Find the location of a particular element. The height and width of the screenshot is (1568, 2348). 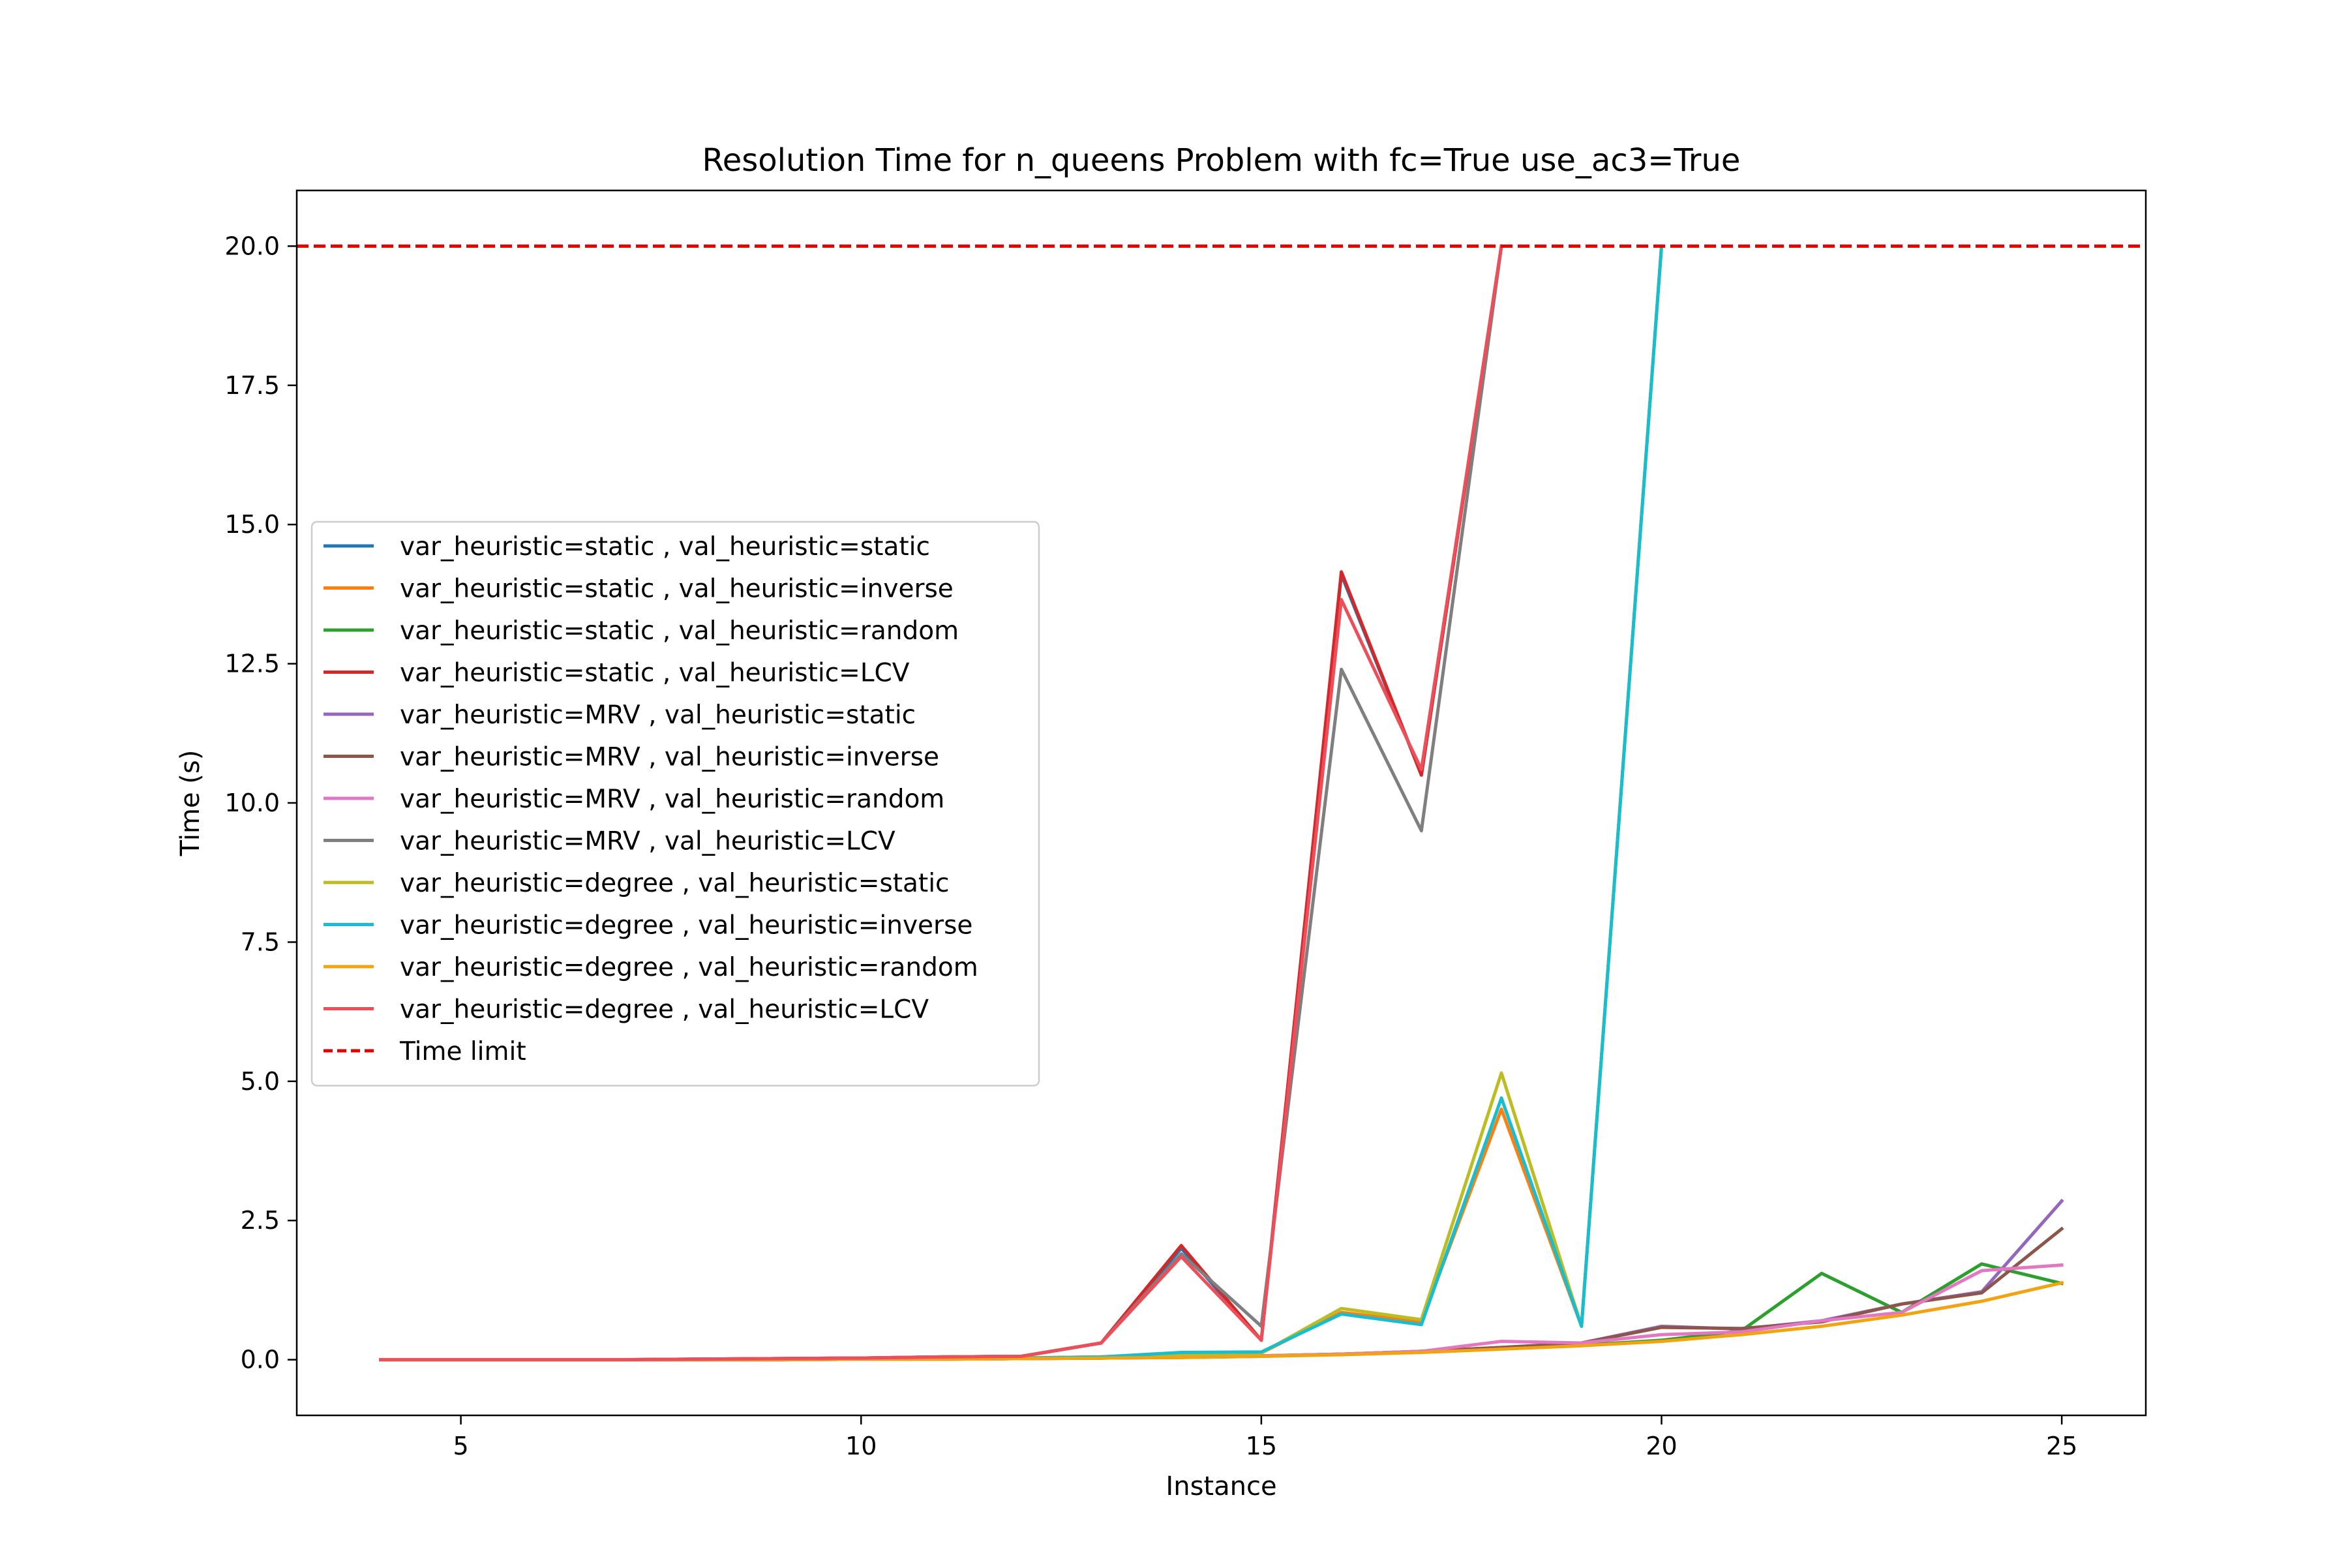

x-axis-label: Instance is located at coordinates (1221, 1486).